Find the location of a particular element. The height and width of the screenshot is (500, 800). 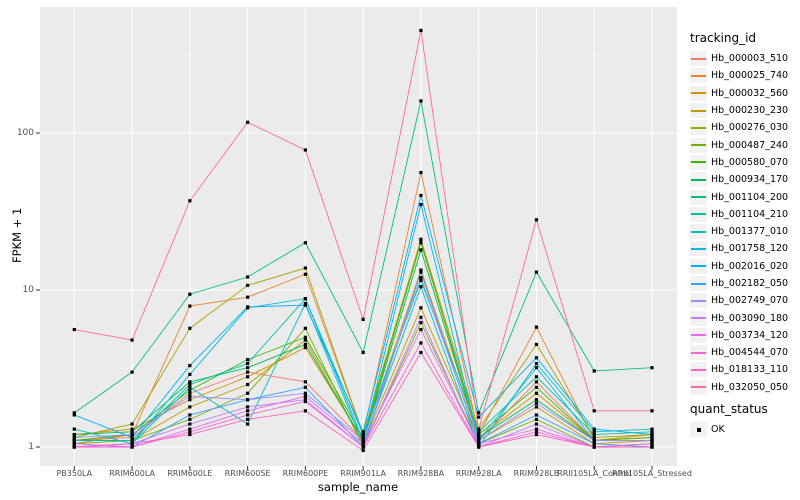

legend-item-Hb_002016_020: Hb_002016_020 is located at coordinates (739, 266).